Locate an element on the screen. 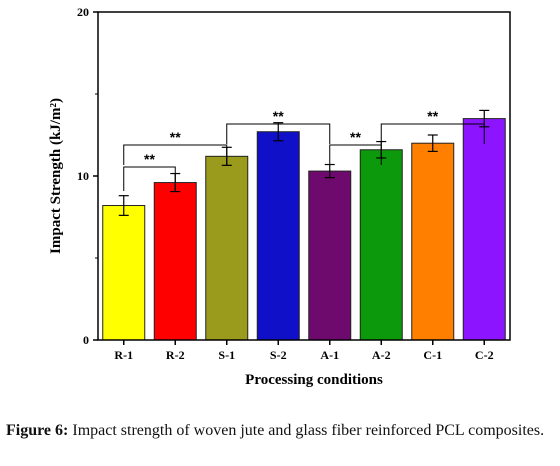 The height and width of the screenshot is (466, 560). x-tick-label: R-2 is located at coordinates (175, 355).